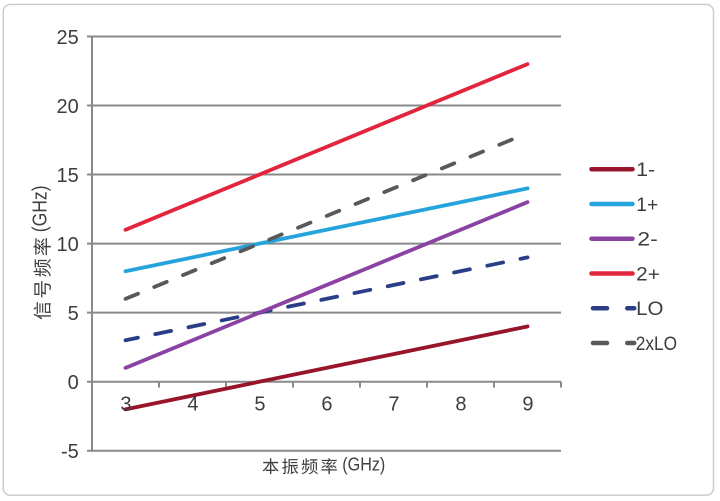  Describe the element at coordinates (645, 170) in the screenshot. I see `svg-text: 1-` at that location.